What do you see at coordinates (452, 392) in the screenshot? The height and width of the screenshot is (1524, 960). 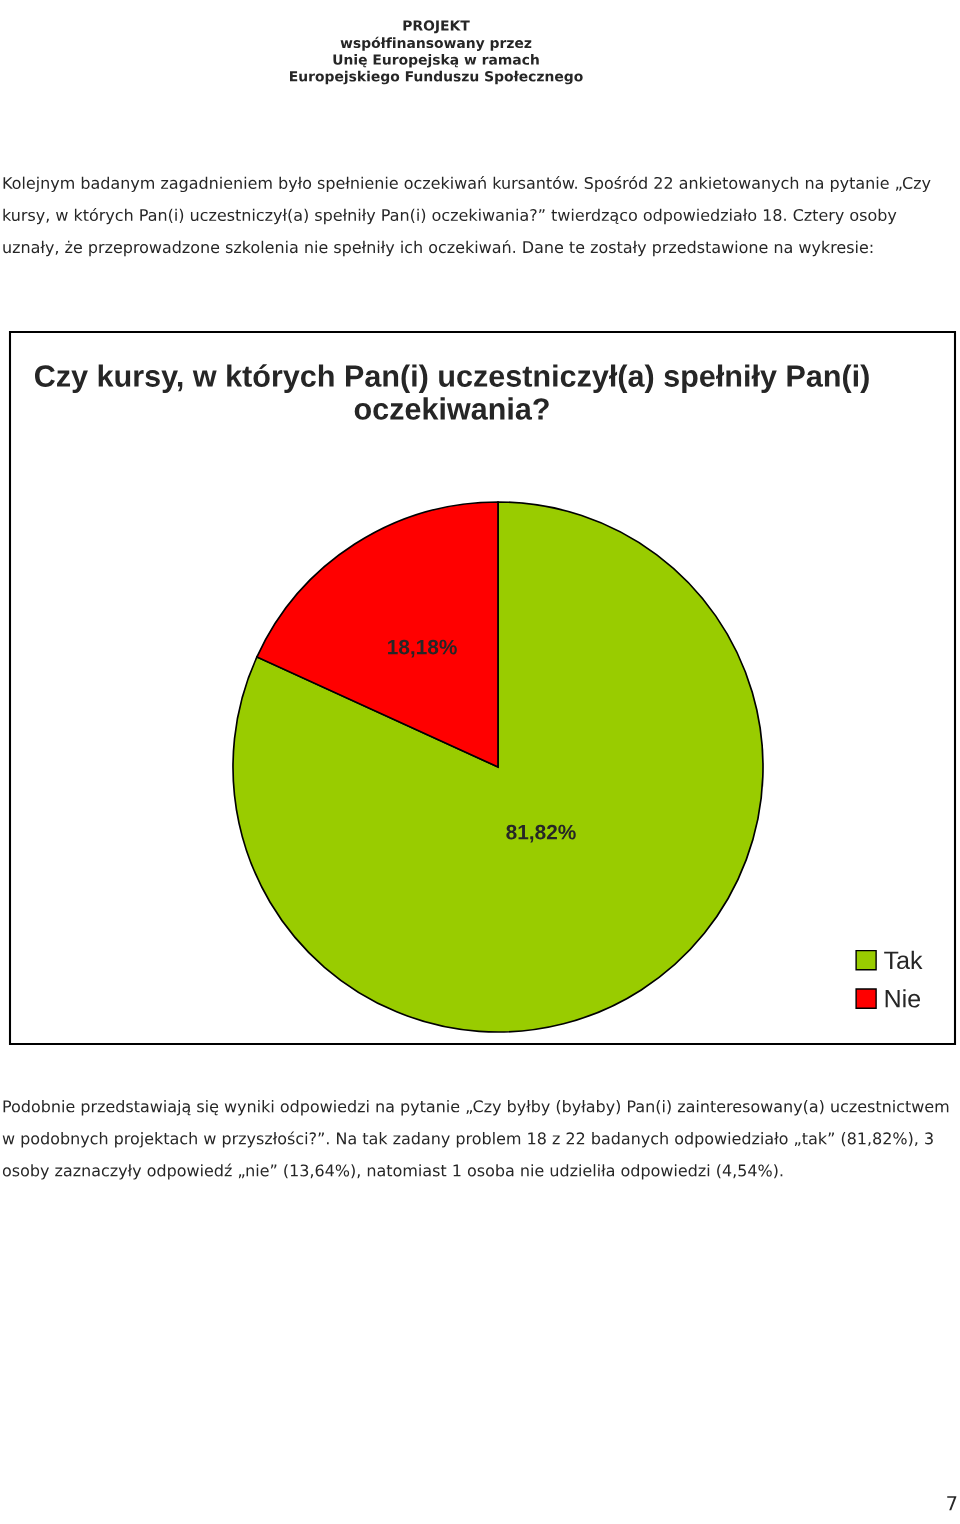 I see `chart-title: Czy kursy, w których Pan(i) uczestniczył(a) spełniły Pan(i) oczekiwania?` at bounding box center [452, 392].